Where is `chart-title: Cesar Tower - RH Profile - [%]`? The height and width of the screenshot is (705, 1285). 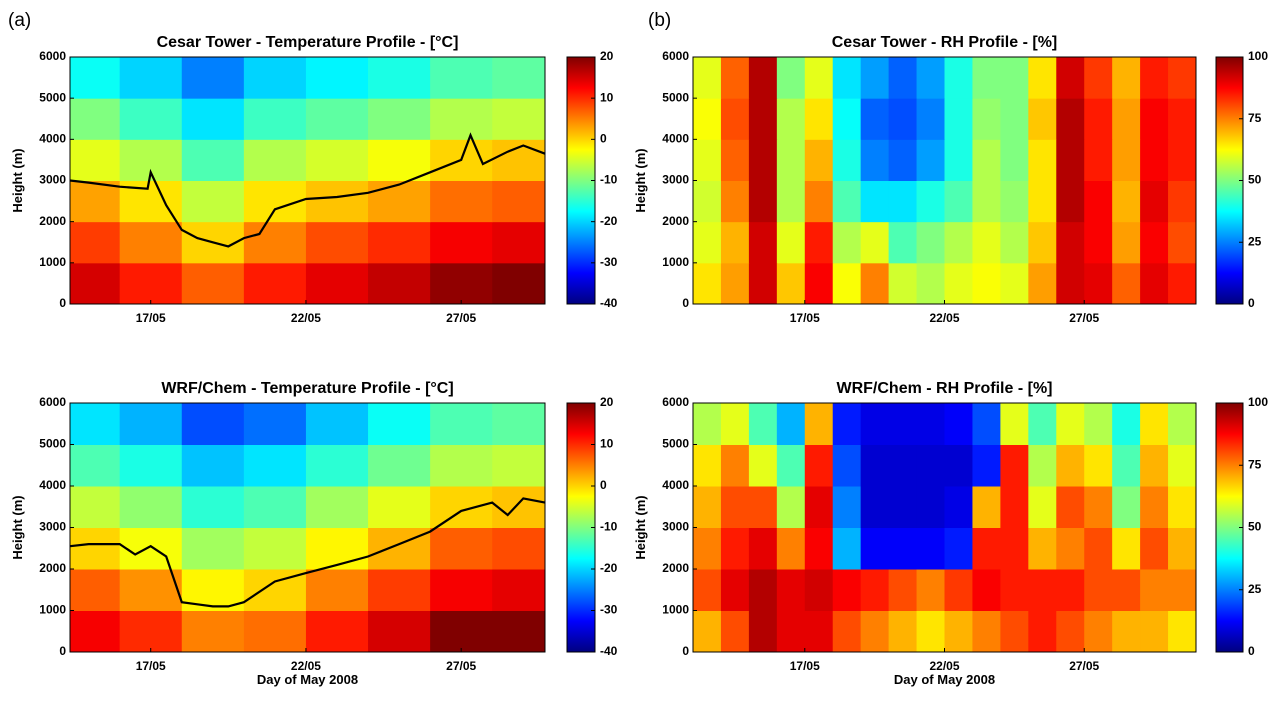 chart-title: Cesar Tower - RH Profile - [%] is located at coordinates (945, 42).